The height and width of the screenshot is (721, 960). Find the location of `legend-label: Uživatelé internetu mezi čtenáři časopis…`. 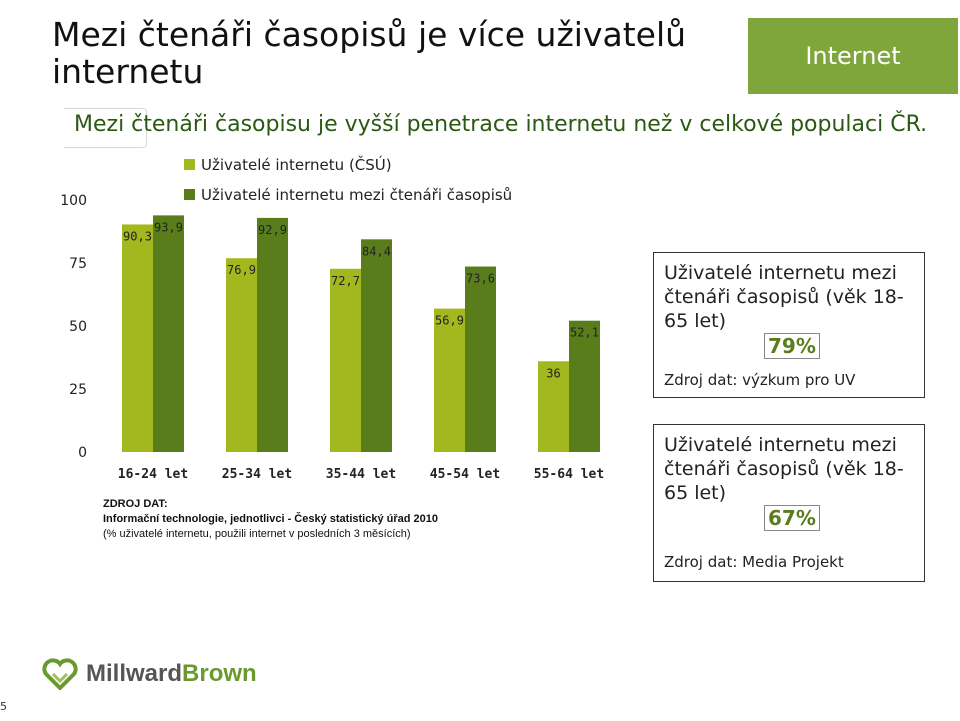

legend-label: Uživatelé internetu mezi čtenáři časopis… is located at coordinates (356, 195).